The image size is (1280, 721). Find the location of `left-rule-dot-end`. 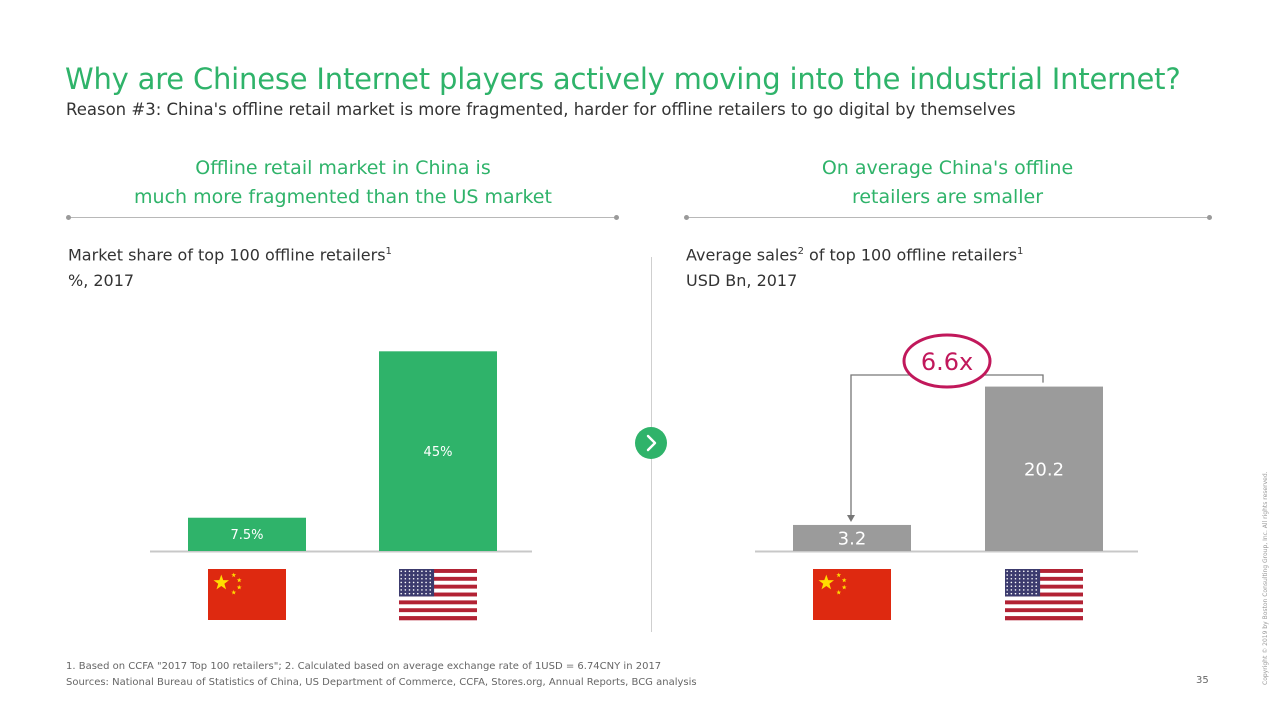

left-rule-dot-end is located at coordinates (616, 217).